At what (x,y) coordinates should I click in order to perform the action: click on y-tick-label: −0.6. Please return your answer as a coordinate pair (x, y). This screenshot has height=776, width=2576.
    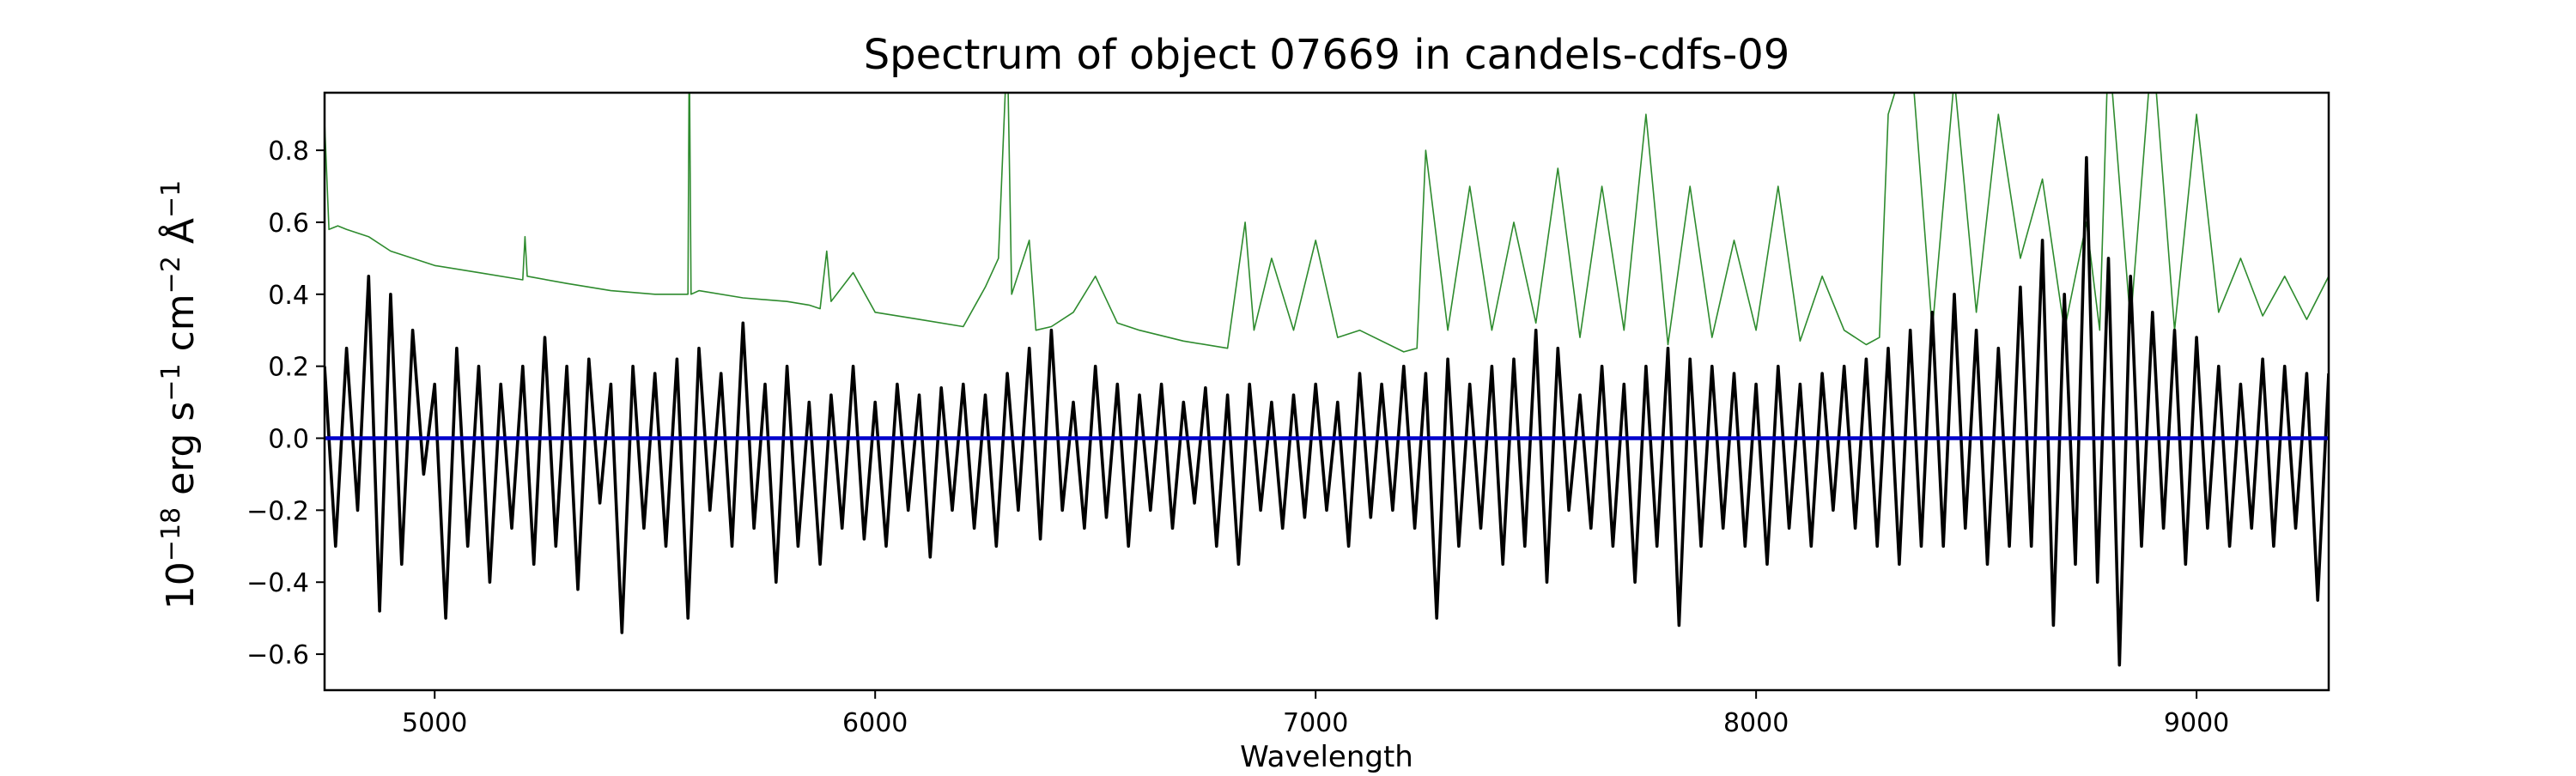
    Looking at the image, I should click on (278, 655).